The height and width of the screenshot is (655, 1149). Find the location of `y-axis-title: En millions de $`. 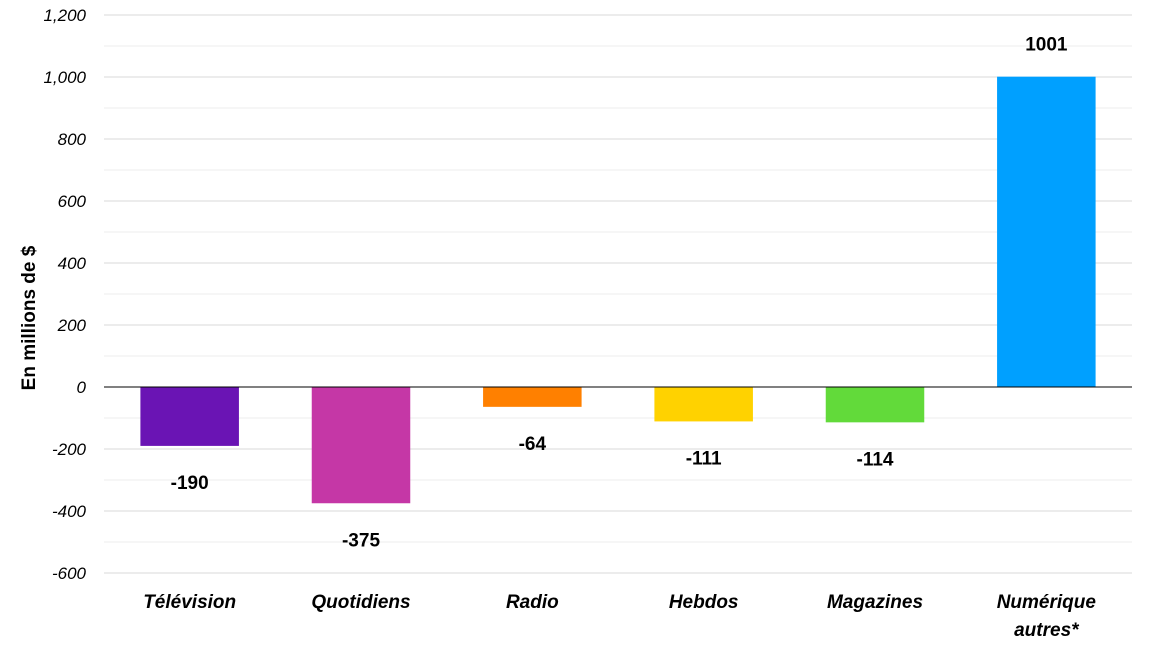

y-axis-title: En millions de $ is located at coordinates (29, 317).